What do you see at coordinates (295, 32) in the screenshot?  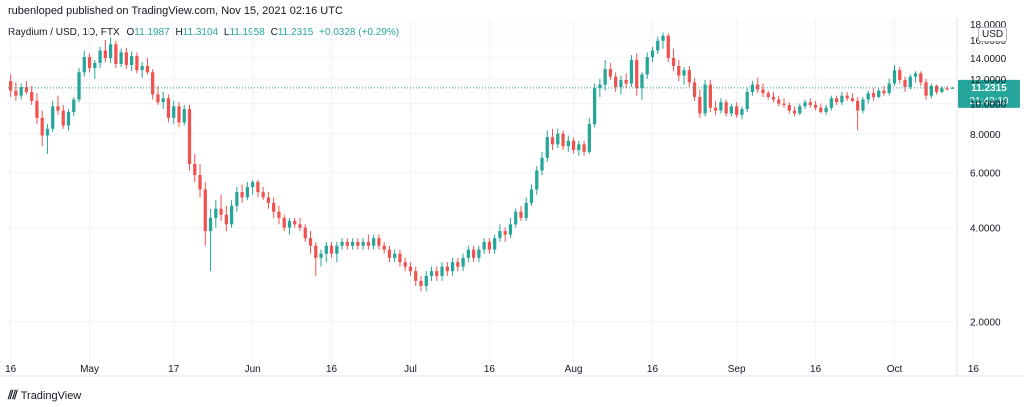 I see `close-value: 11.2315` at bounding box center [295, 32].